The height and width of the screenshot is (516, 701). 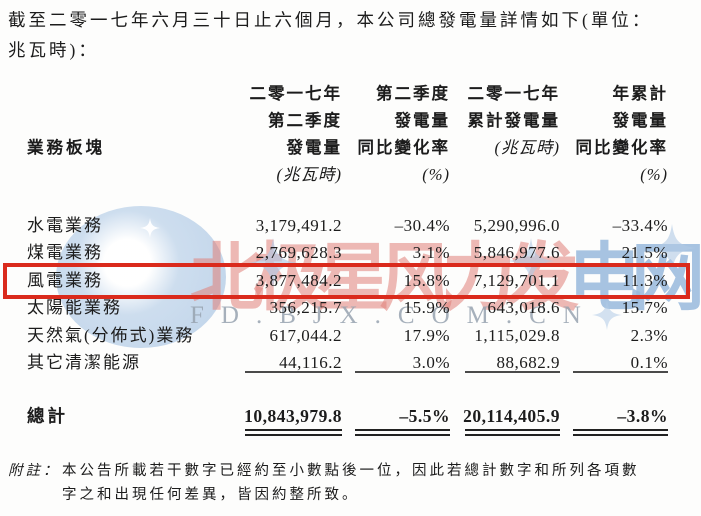 What do you see at coordinates (305, 335) in the screenshot?
I see `q2-generation-value: 617,044.2` at bounding box center [305, 335].